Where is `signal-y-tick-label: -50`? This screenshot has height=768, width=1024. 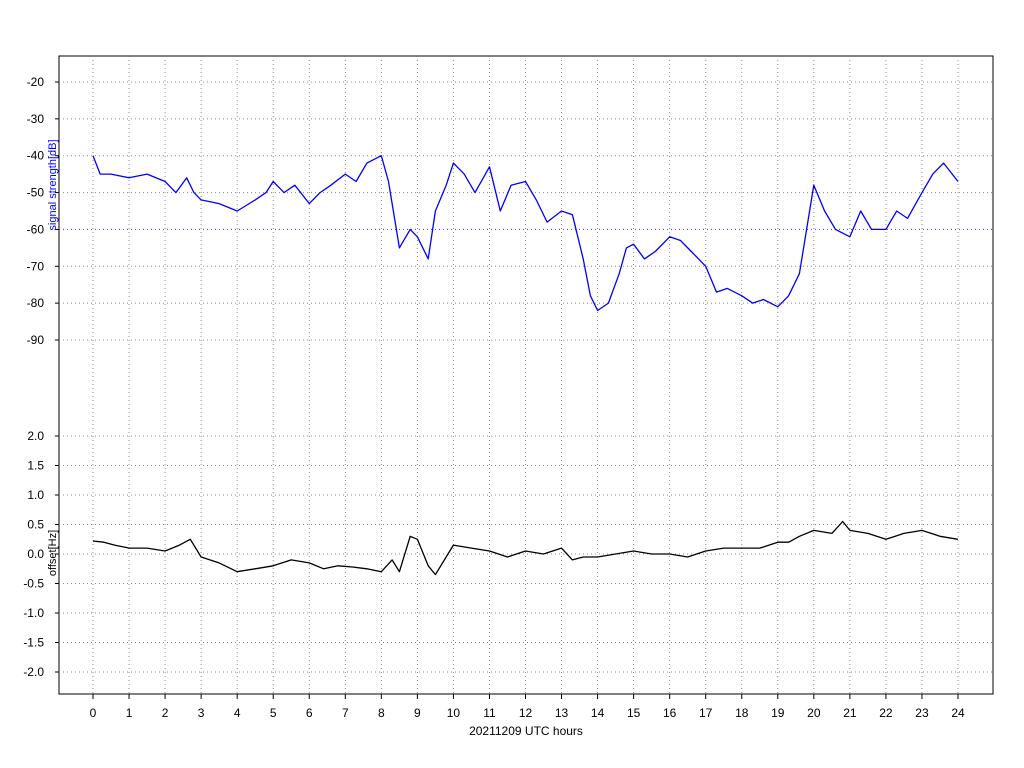 signal-y-tick-label: -50 is located at coordinates (36, 193).